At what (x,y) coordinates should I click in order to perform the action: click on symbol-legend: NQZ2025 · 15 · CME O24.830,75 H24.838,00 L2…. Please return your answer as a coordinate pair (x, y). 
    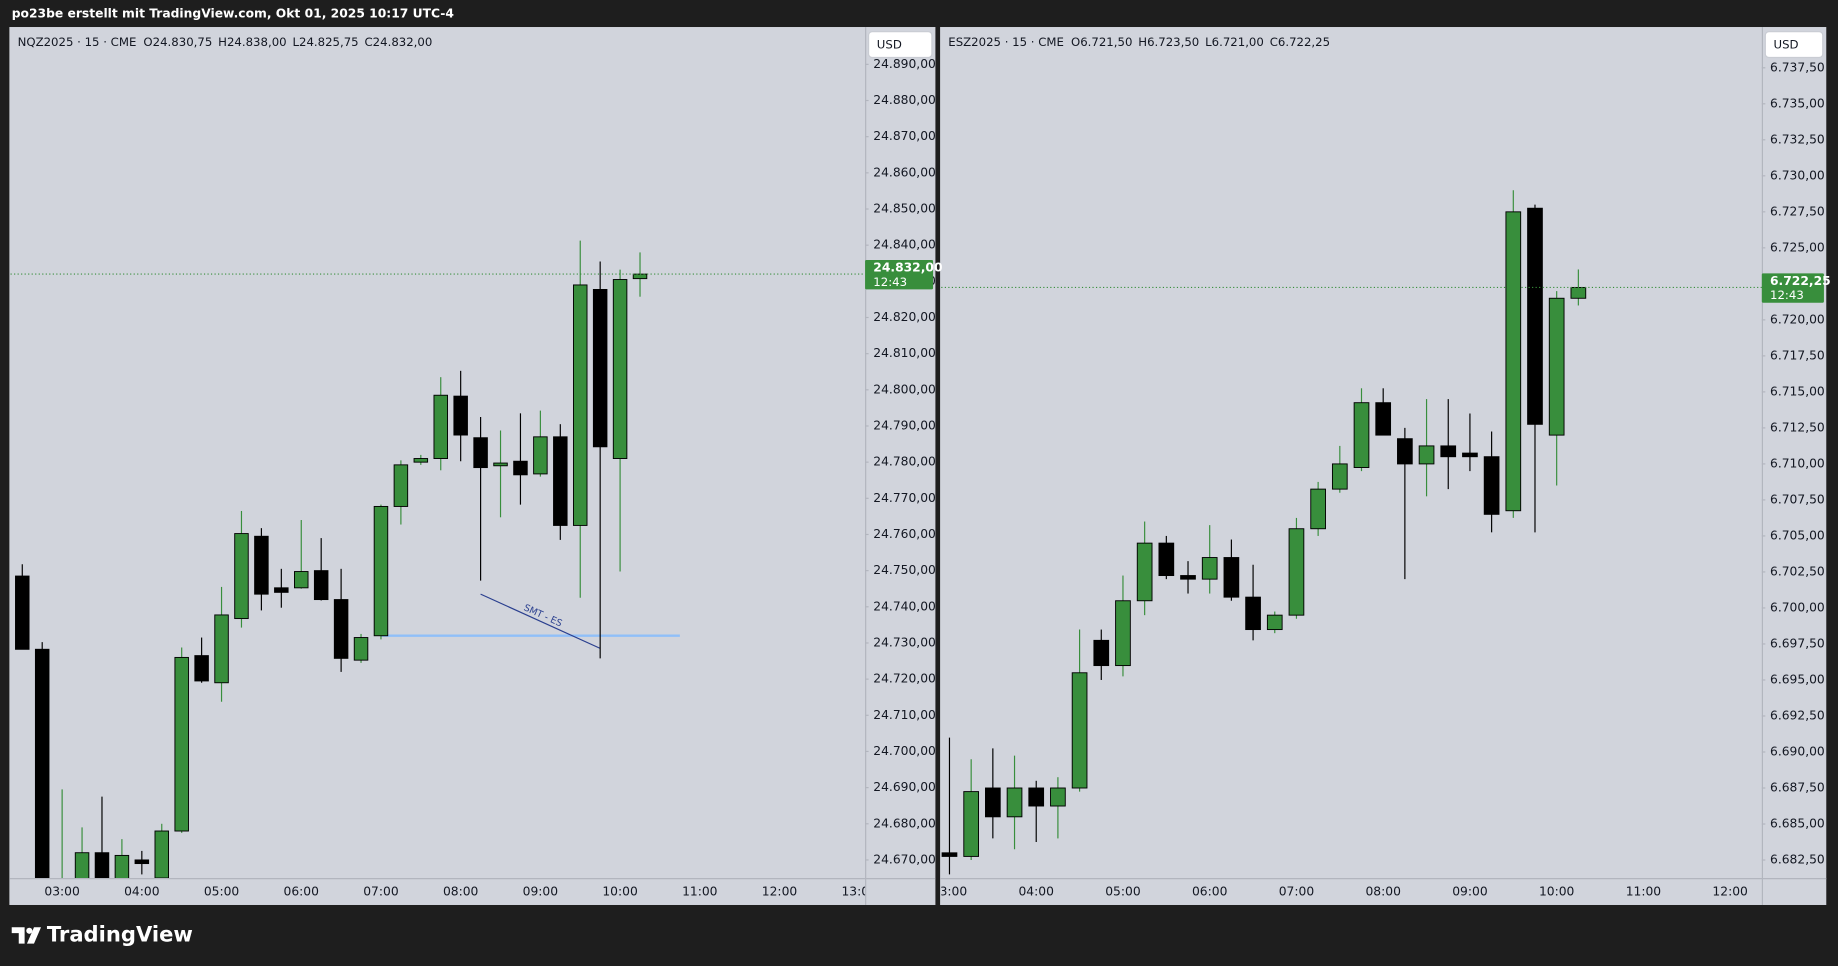
    Looking at the image, I should click on (225, 42).